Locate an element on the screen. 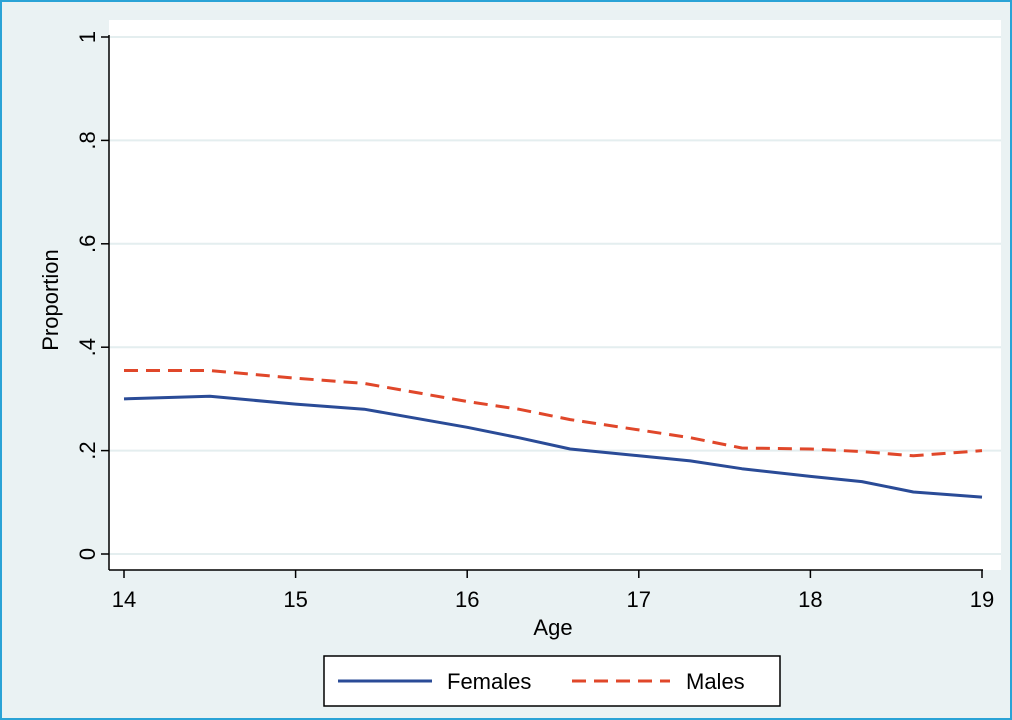 The height and width of the screenshot is (720, 1012). legend: Females Males is located at coordinates (552, 681).